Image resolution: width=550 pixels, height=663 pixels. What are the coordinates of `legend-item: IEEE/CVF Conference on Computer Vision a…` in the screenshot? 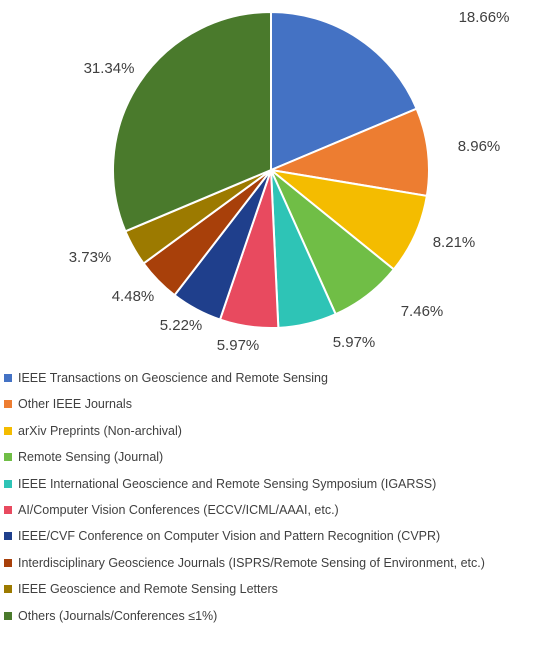 It's located at (220, 536).